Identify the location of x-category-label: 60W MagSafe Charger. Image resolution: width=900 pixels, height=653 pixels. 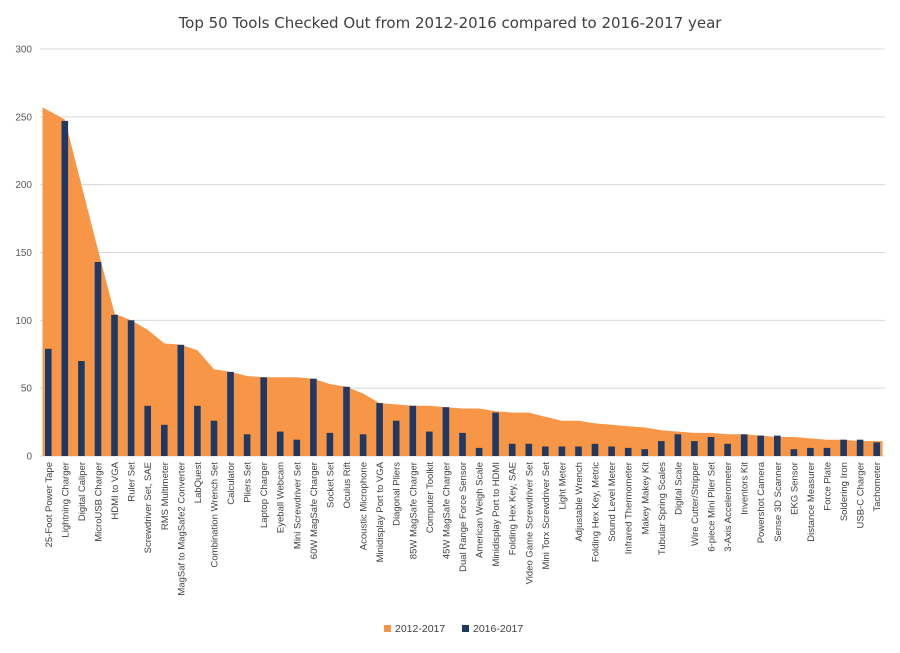
(314, 510).